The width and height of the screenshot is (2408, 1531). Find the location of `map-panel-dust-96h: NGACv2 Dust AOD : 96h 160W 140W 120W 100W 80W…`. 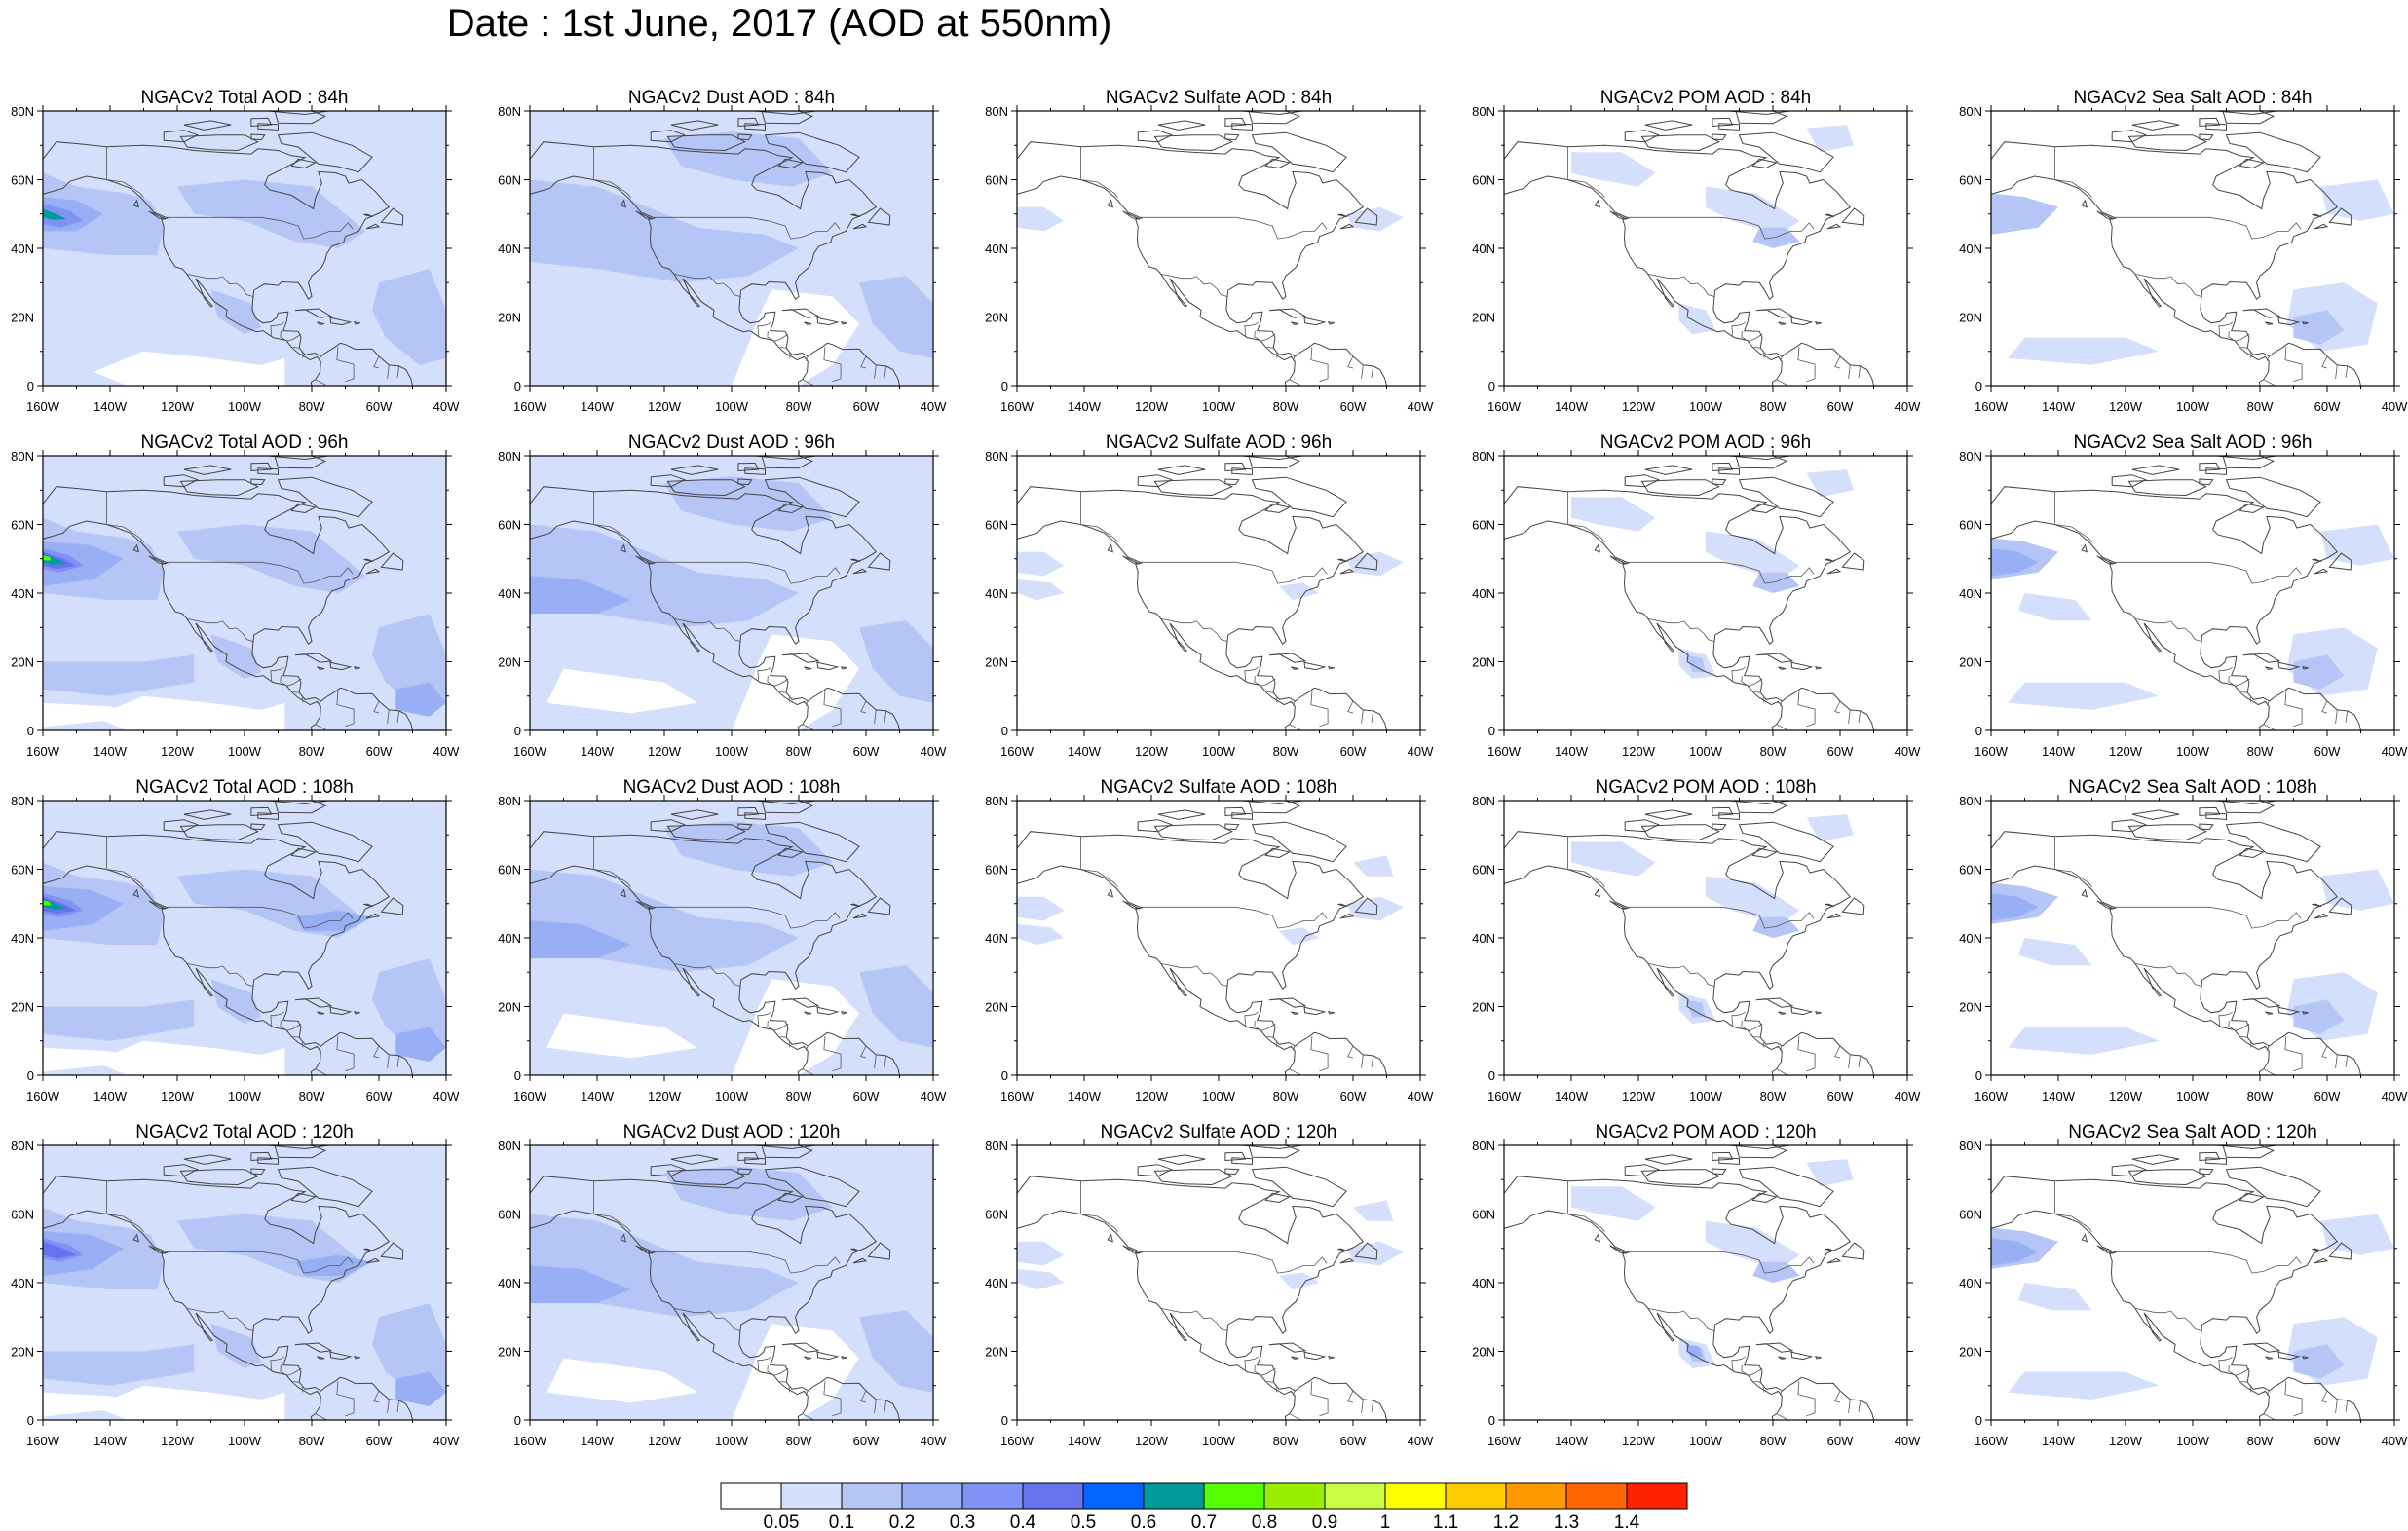

map-panel-dust-96h: NGACv2 Dust AOD : 96h 160W 140W 120W 100W 80W… is located at coordinates (730, 606).